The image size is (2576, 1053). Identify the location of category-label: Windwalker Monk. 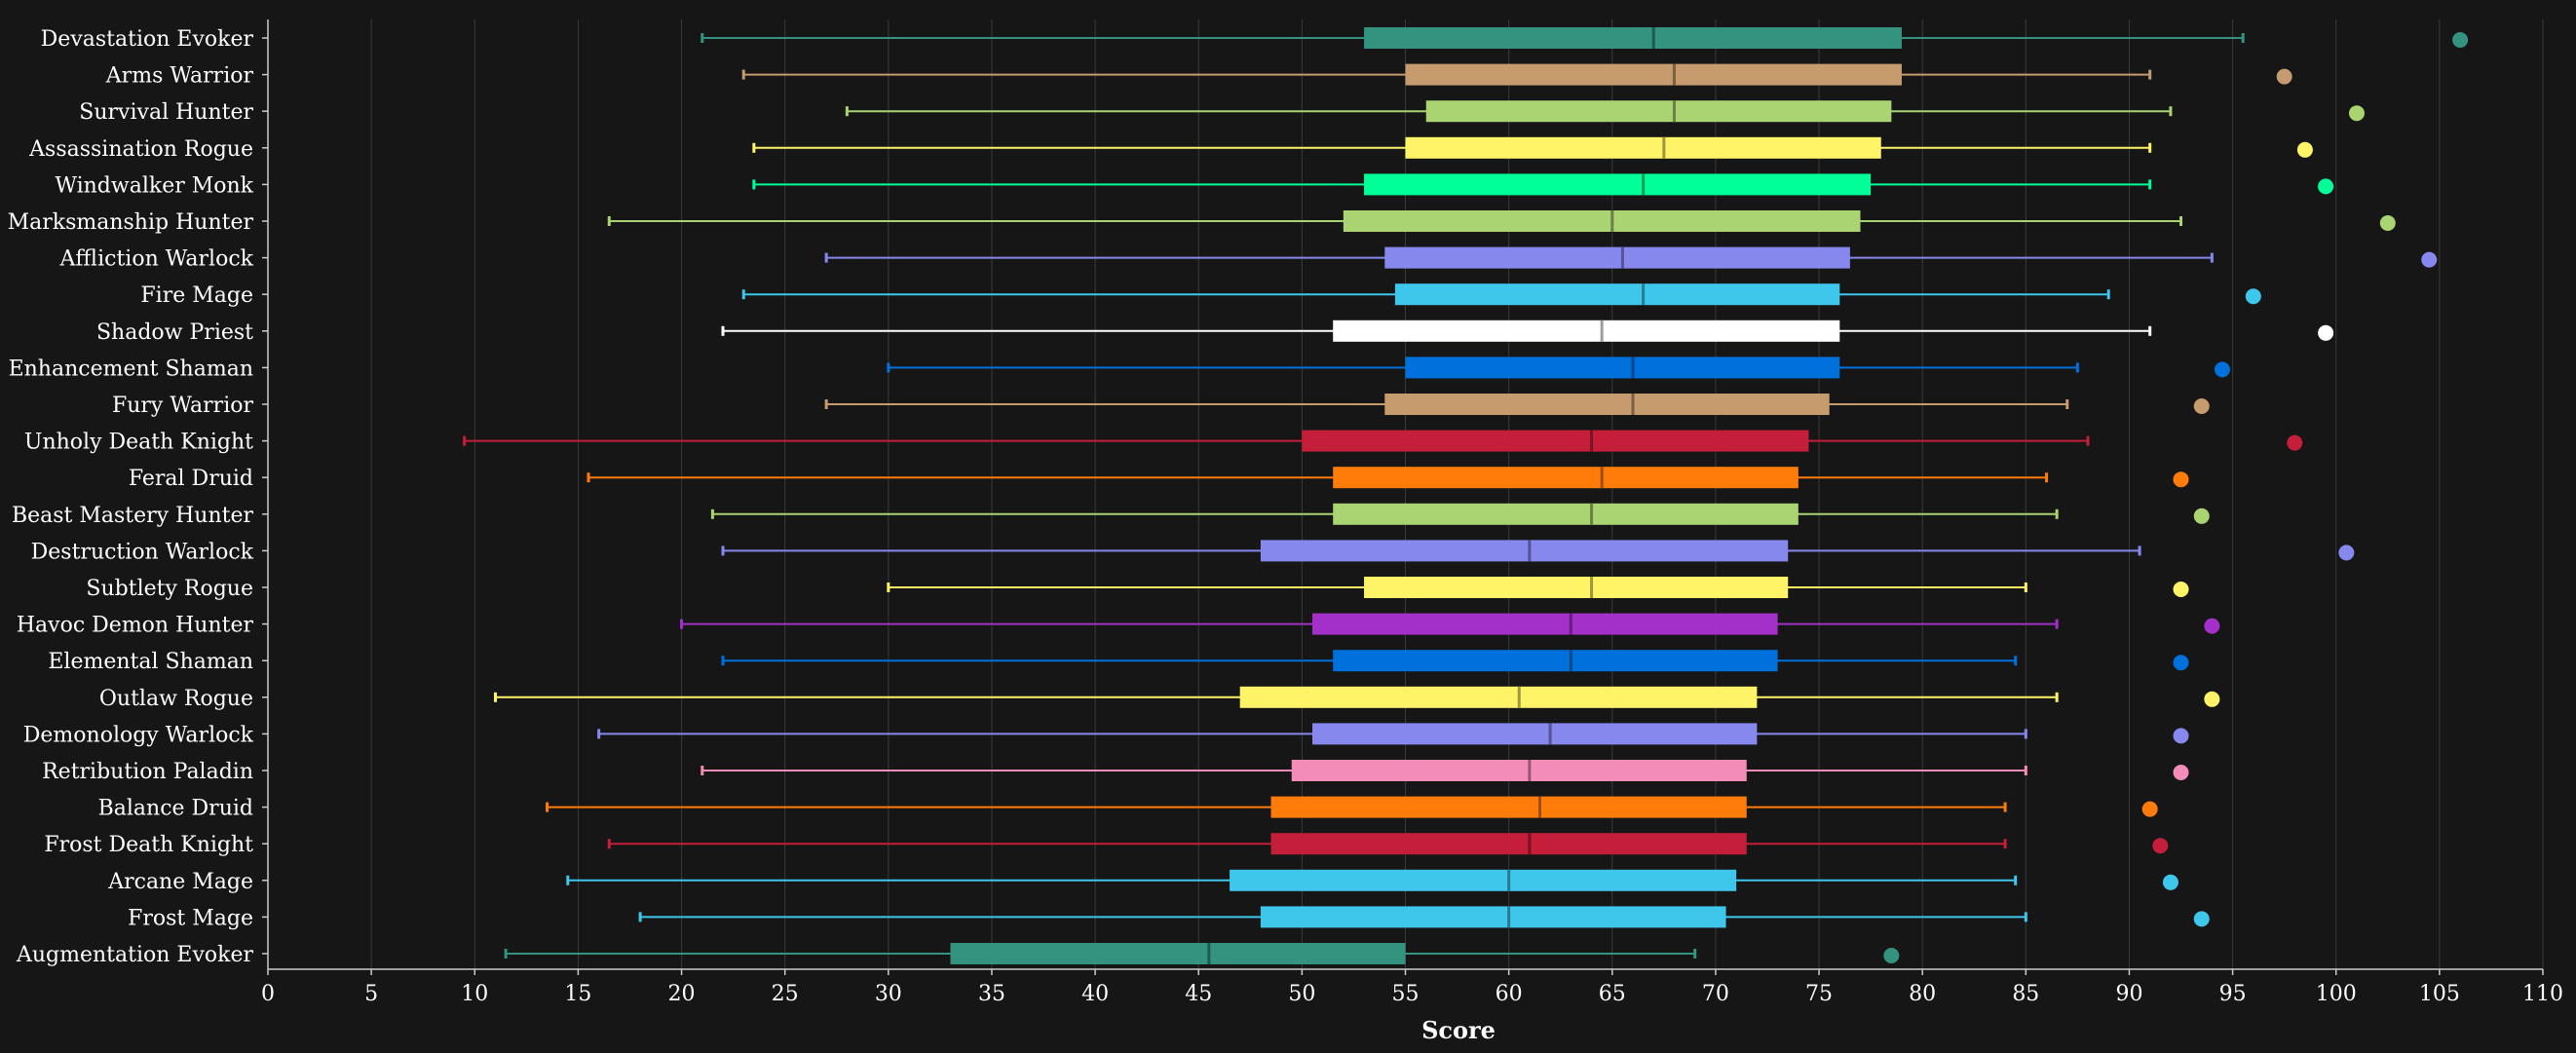
(154, 185).